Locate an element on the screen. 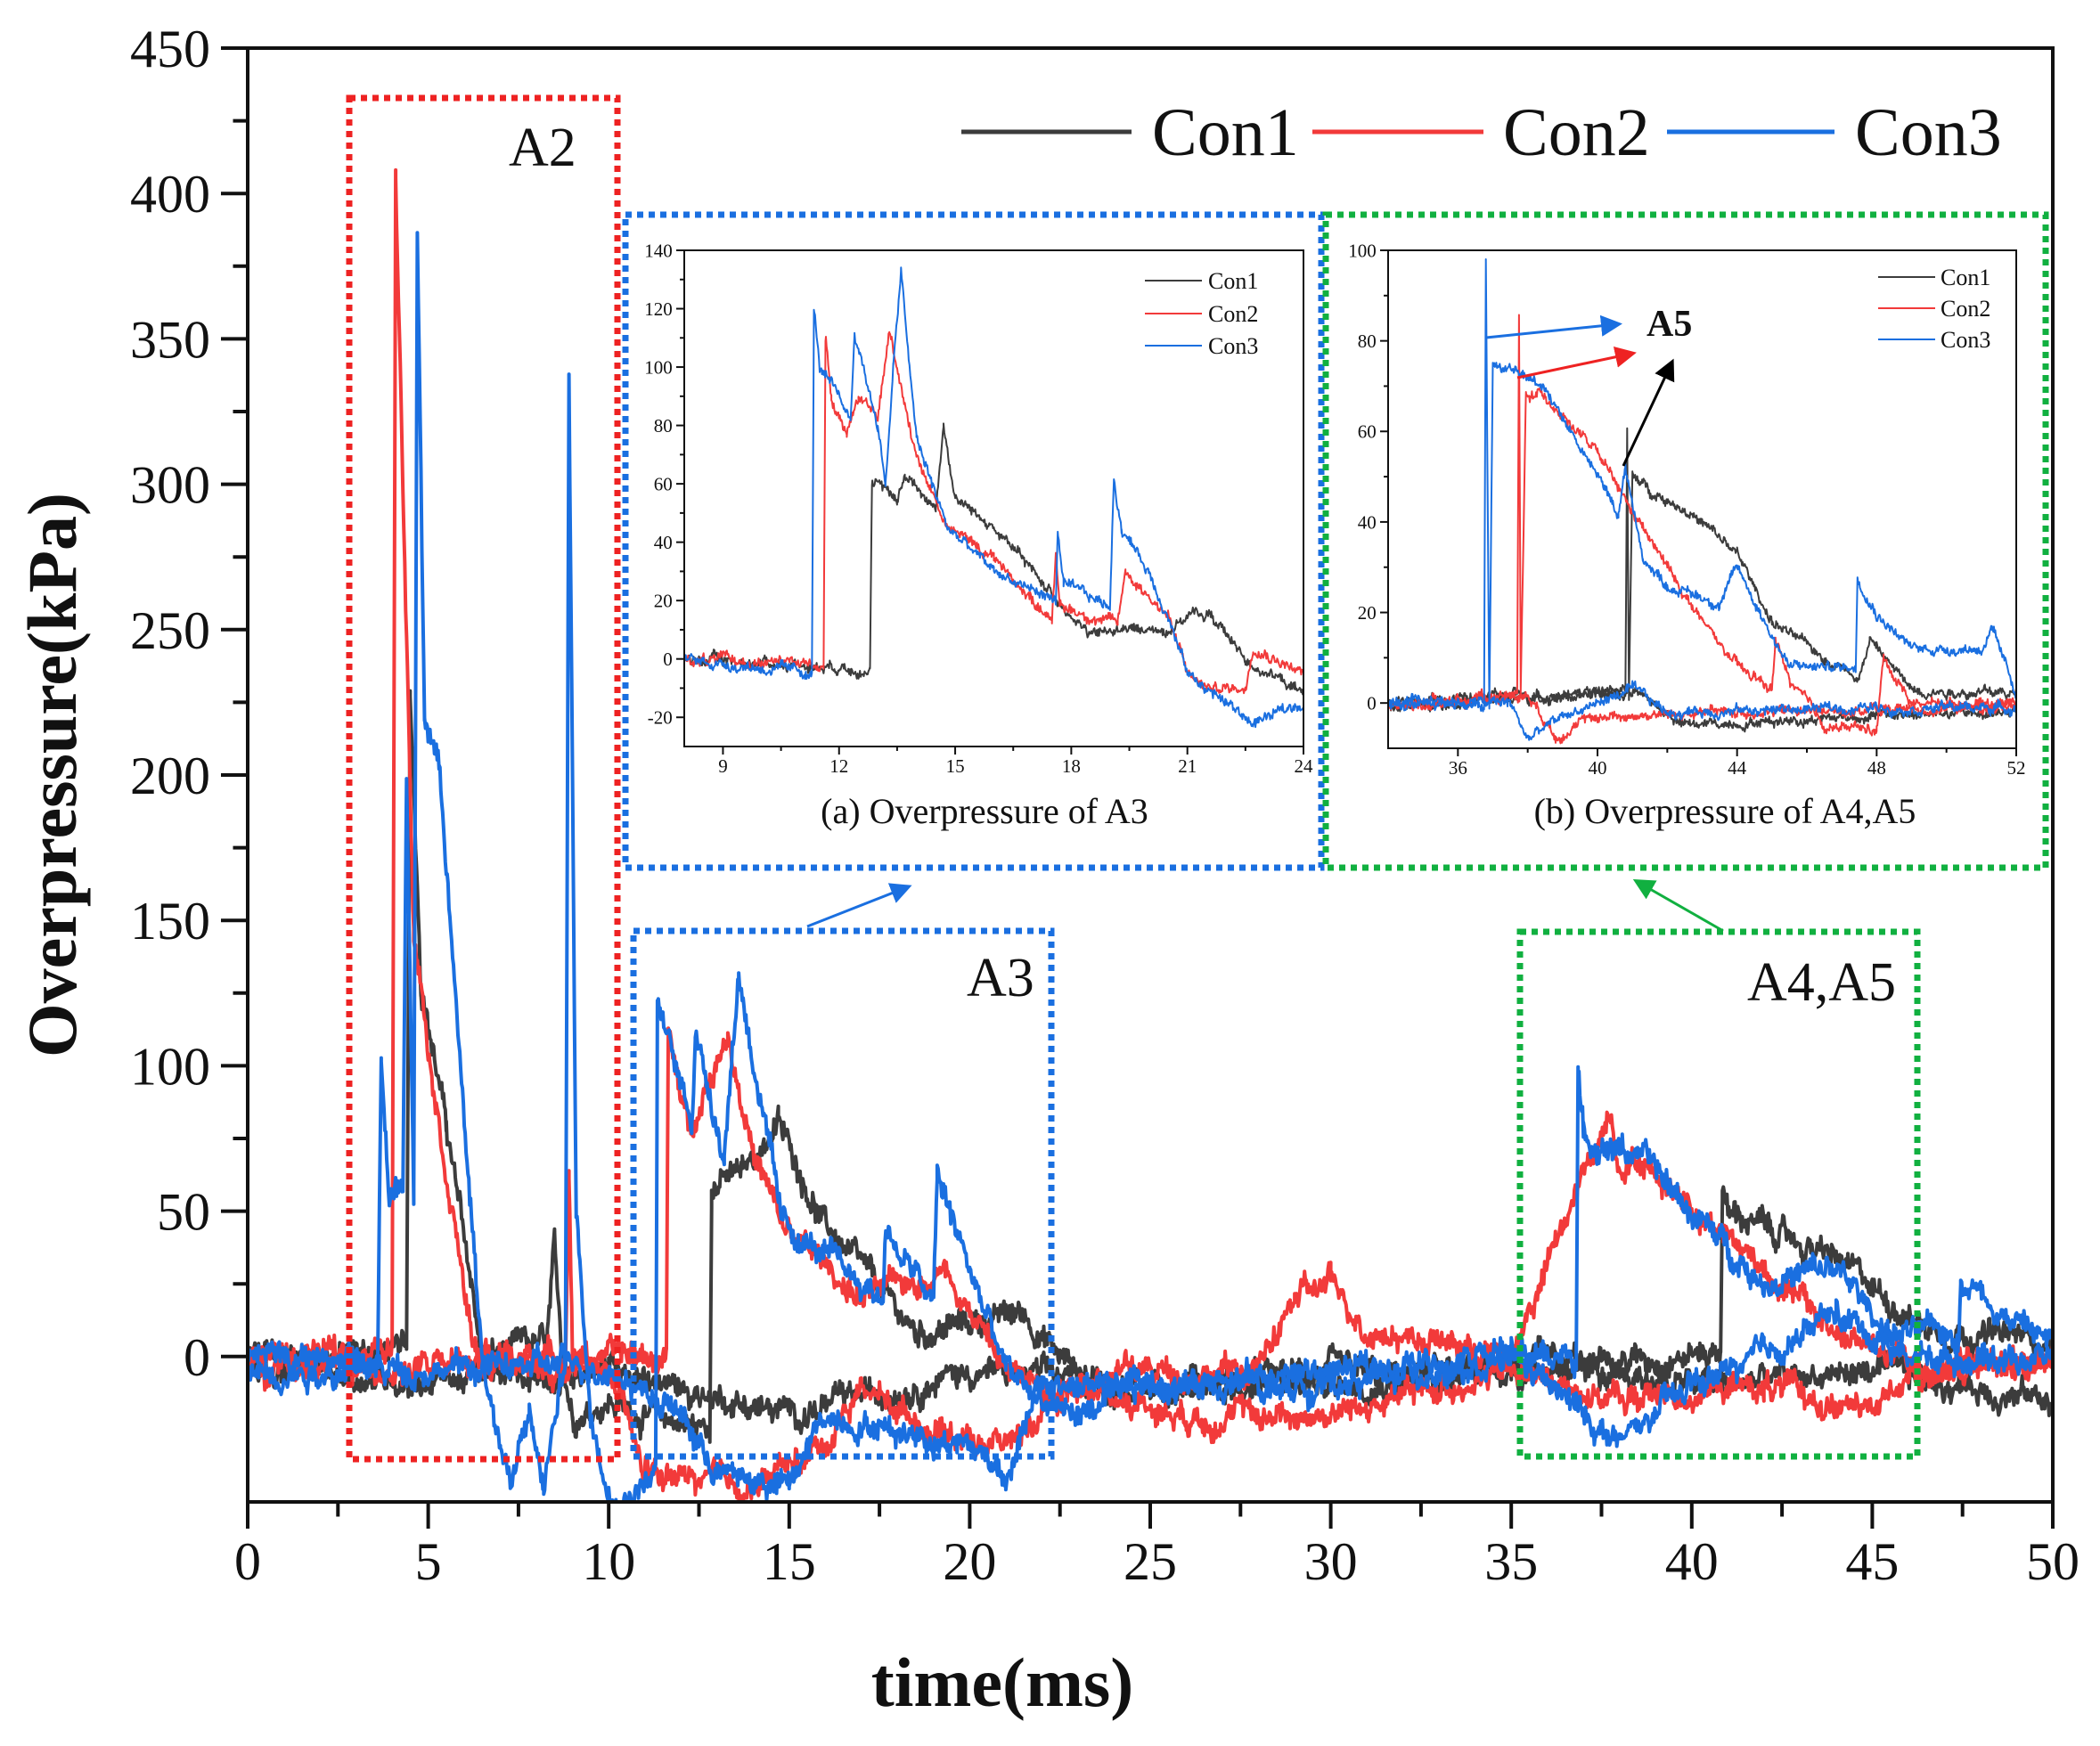  inset-a-plot-frame is located at coordinates (994, 498).